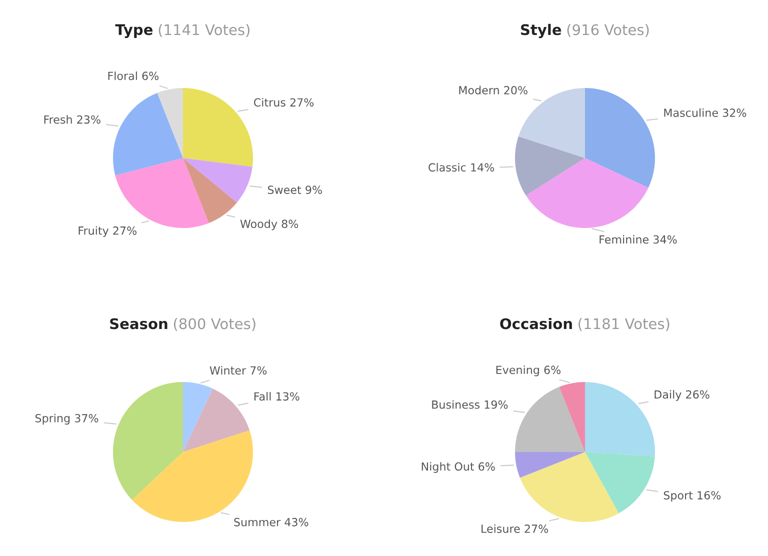  What do you see at coordinates (134, 31) in the screenshot?
I see `chart-title: Type` at bounding box center [134, 31].